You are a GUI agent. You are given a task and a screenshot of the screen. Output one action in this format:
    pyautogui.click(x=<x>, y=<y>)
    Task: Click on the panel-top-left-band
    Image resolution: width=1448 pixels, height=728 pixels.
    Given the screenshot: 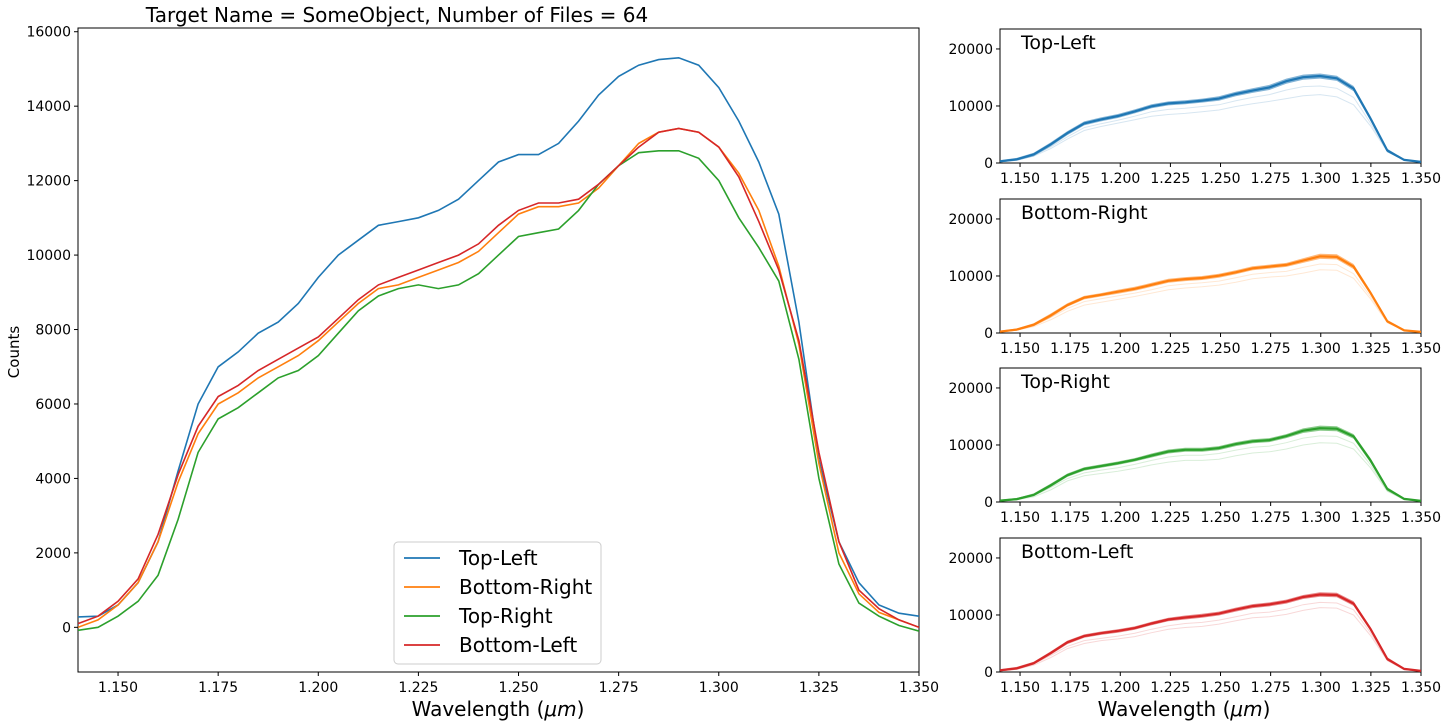 What is the action you would take?
    pyautogui.click(x=1210, y=118)
    